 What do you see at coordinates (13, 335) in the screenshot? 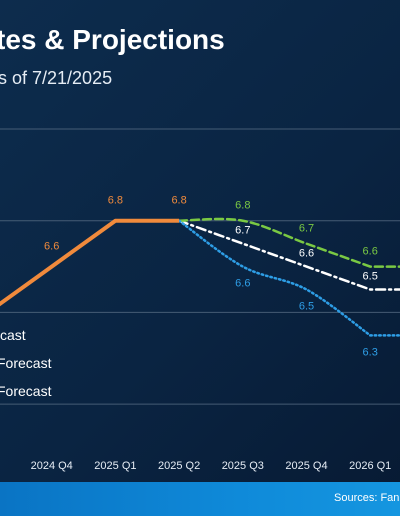
I see `legend-item-label: cast` at bounding box center [13, 335].